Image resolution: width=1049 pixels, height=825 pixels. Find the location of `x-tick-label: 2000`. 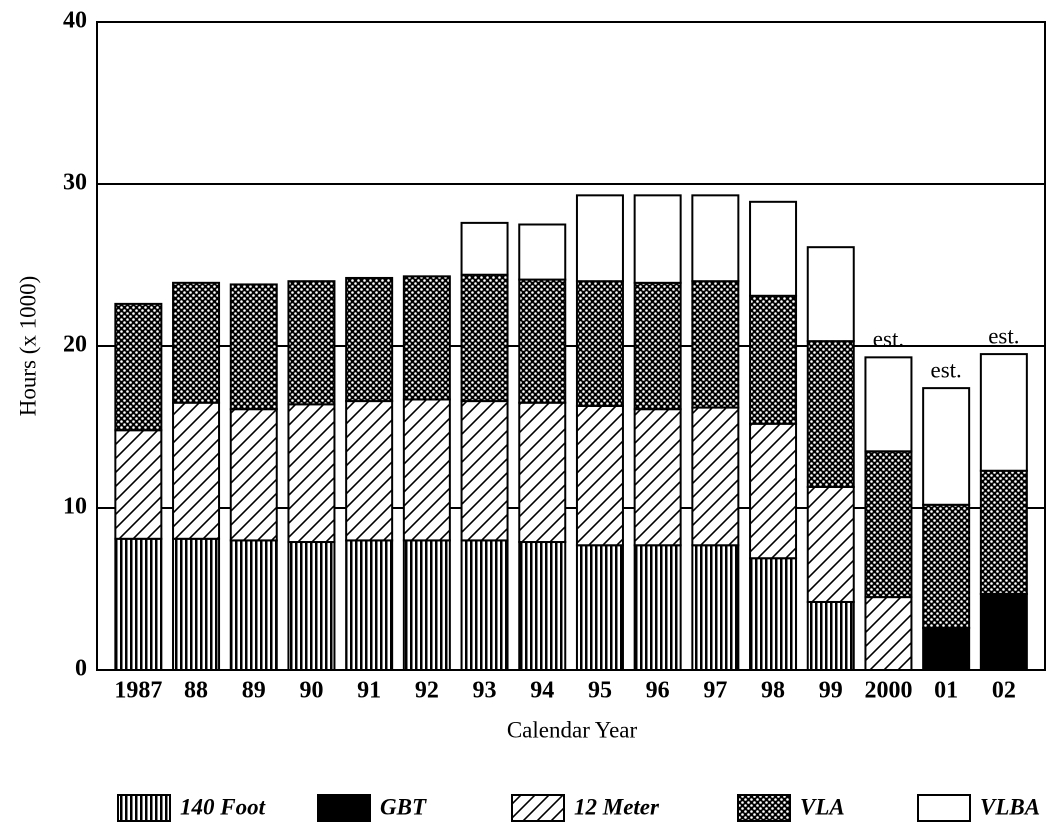

x-tick-label: 2000 is located at coordinates (888, 691).